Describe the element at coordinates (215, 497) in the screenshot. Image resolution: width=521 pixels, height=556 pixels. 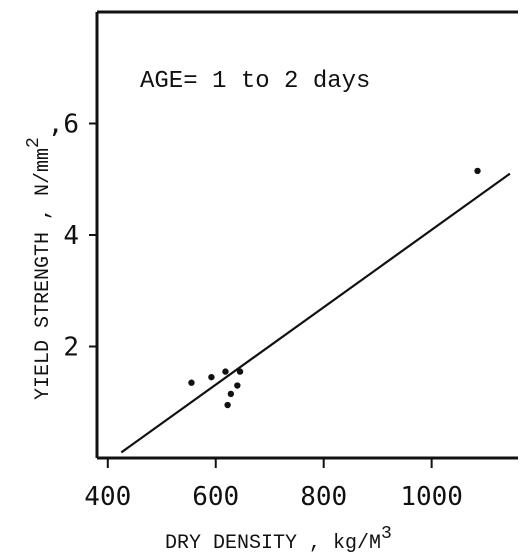
I see `x-tick-label: 600` at that location.